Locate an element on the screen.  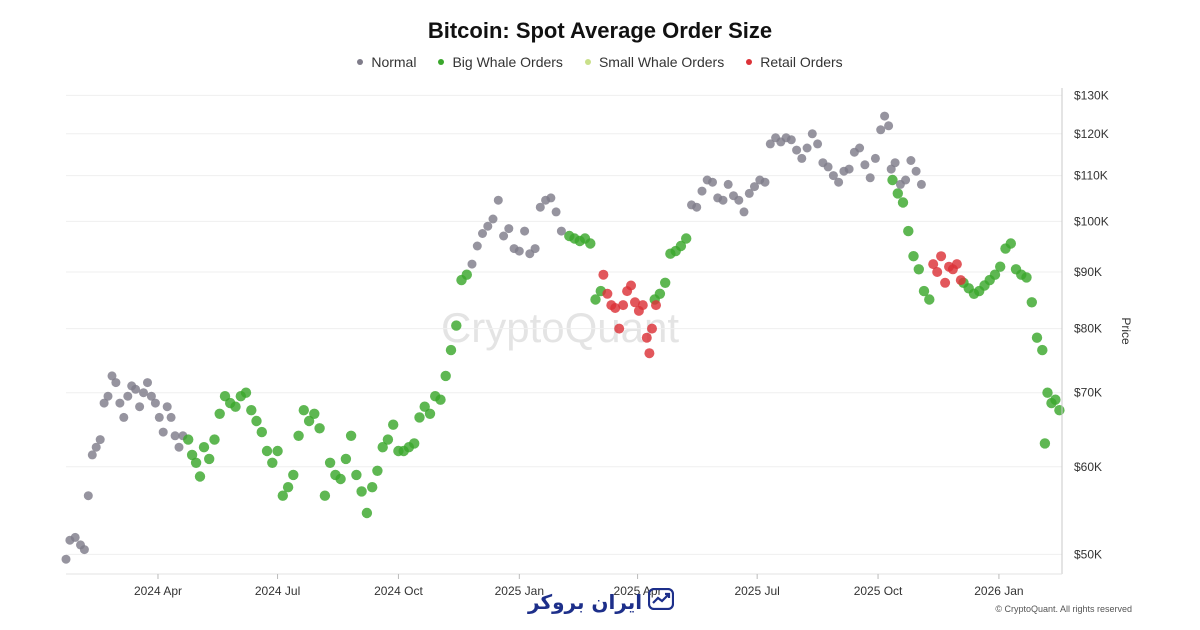
legend-item-normal: Normal is located at coordinates (386, 62).